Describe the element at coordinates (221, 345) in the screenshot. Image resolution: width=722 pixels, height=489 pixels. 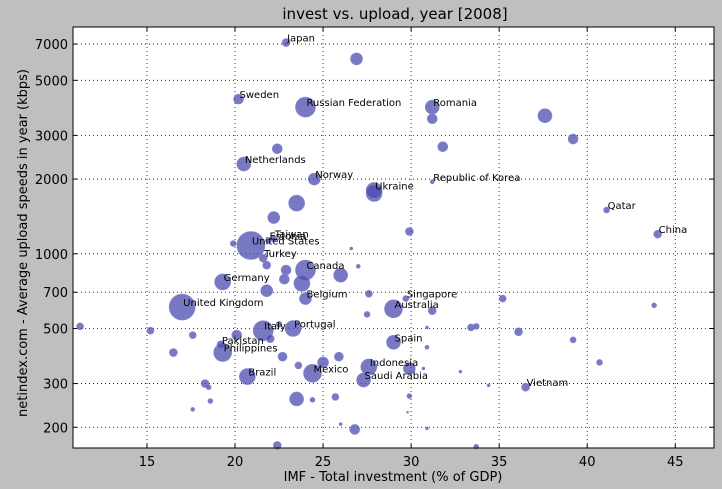
I see `bubble-pakistan` at that location.